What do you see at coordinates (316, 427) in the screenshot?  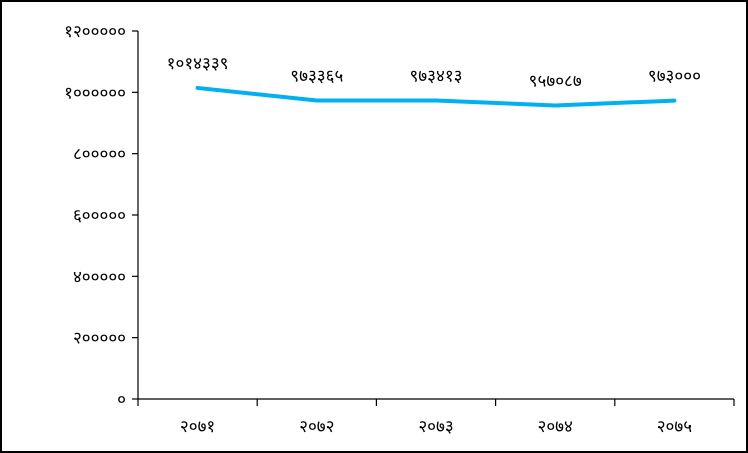 I see `x-tick-label: २०७२` at bounding box center [316, 427].